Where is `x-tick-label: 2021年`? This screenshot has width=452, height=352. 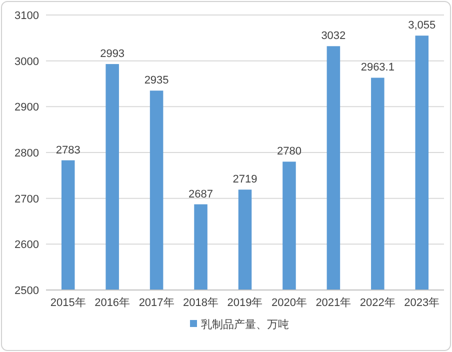
x-tick-label: 2021年 is located at coordinates (334, 303).